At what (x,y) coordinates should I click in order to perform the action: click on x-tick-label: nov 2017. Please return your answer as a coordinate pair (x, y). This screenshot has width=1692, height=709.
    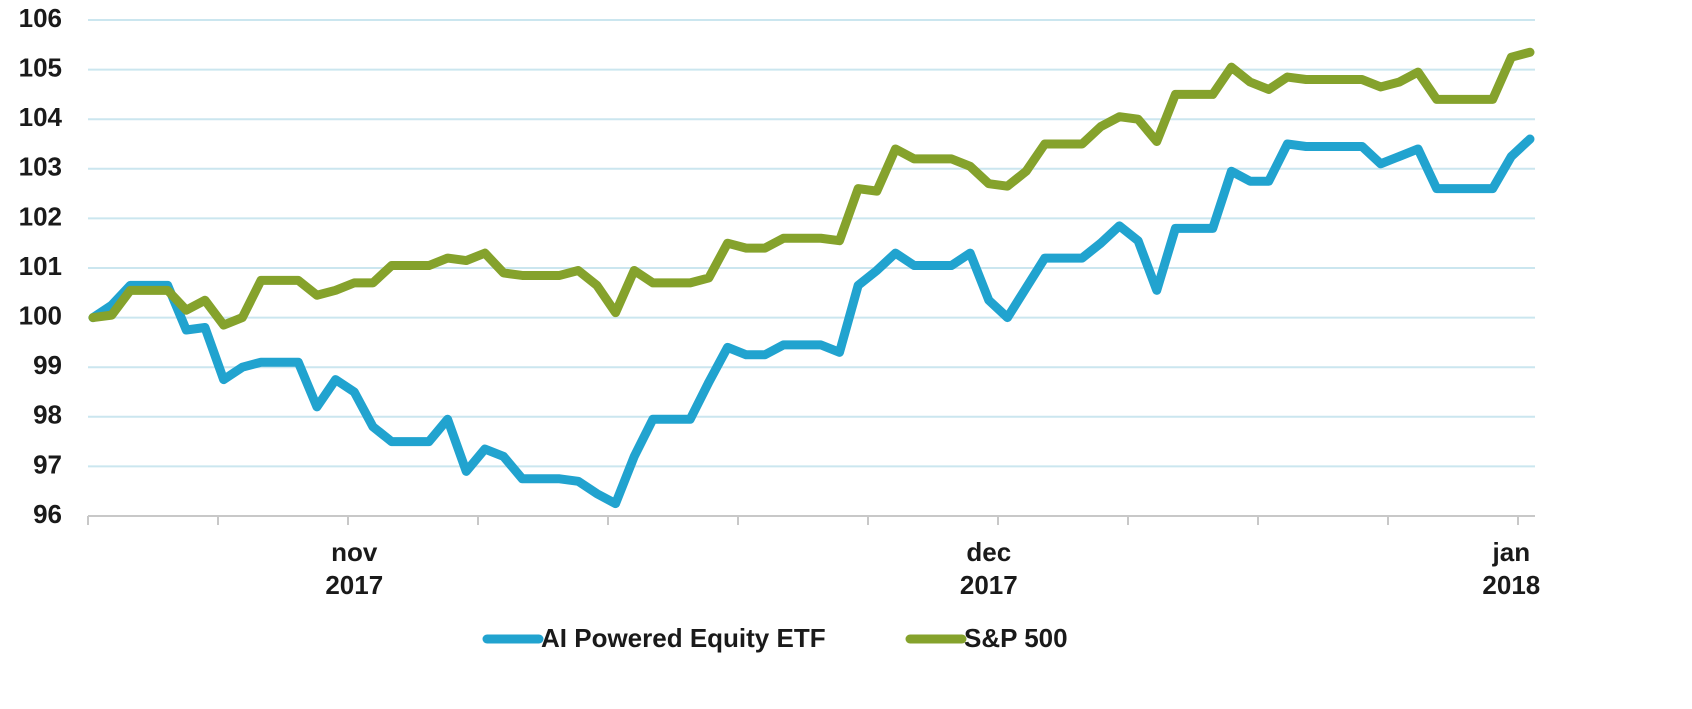
    Looking at the image, I should click on (354, 568).